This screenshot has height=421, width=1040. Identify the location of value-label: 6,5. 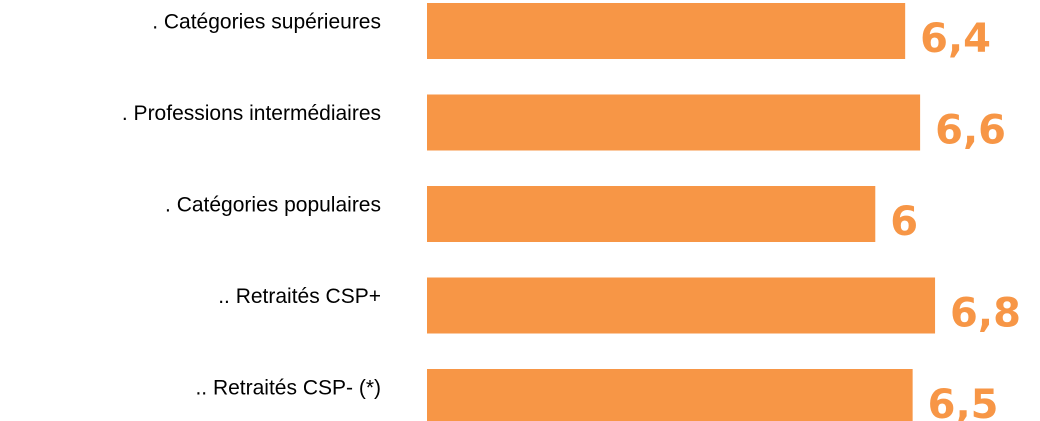
(963, 401).